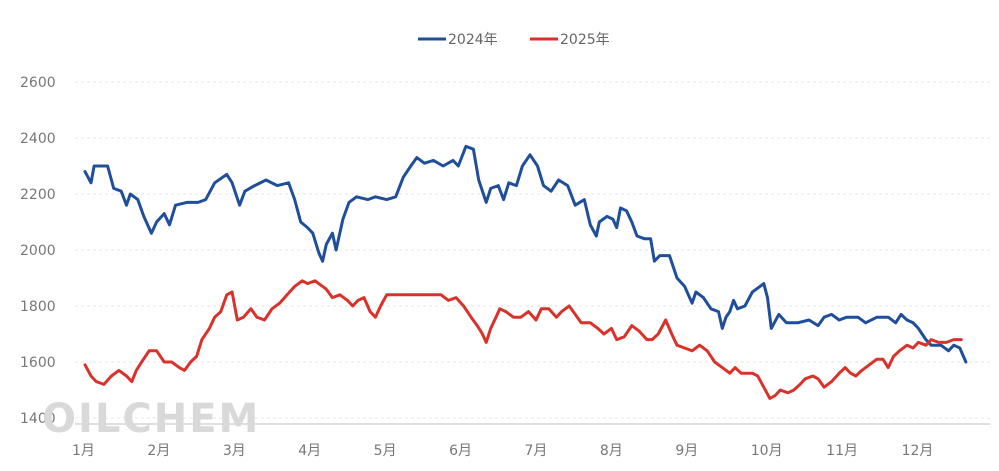  Describe the element at coordinates (158, 451) in the screenshot. I see `x-tick-label: 2月` at that location.